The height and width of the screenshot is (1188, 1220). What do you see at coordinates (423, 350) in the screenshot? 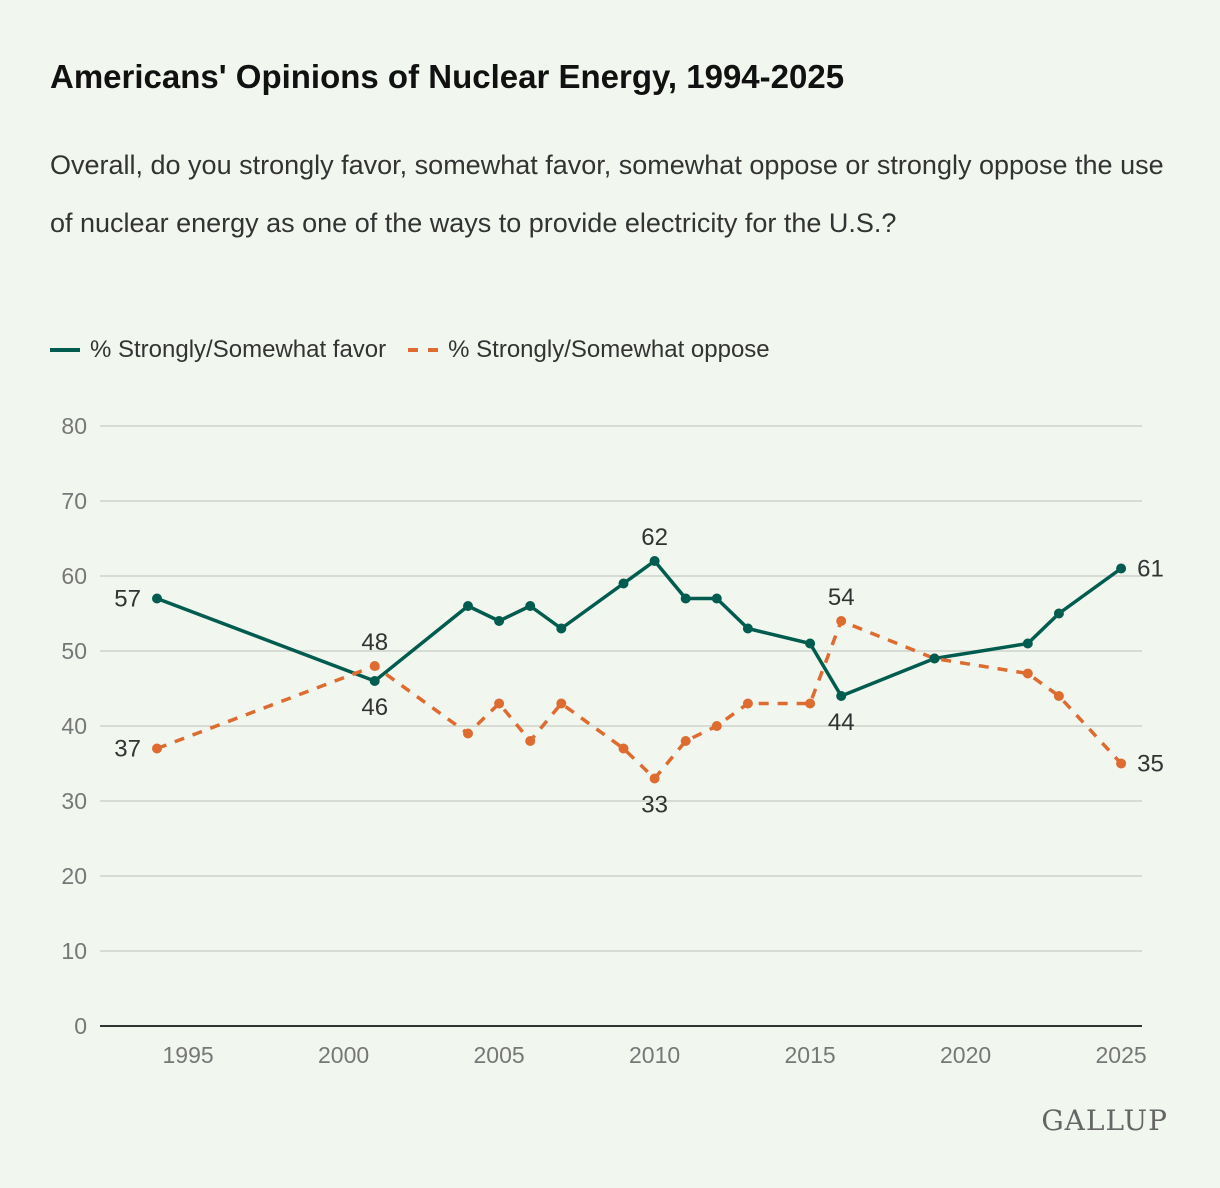
I see `legend-swatch-oppose` at bounding box center [423, 350].